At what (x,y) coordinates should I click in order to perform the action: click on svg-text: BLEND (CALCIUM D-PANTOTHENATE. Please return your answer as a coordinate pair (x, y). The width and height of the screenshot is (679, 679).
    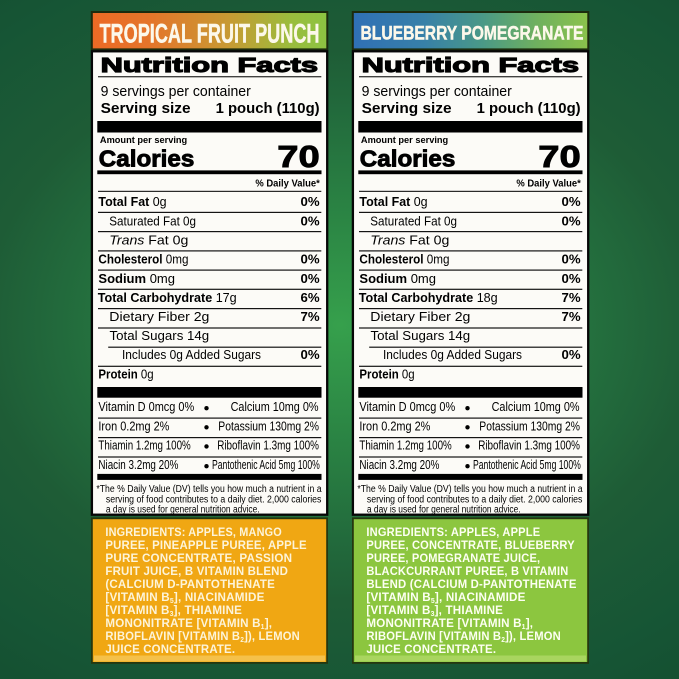
    Looking at the image, I should click on (471, 584).